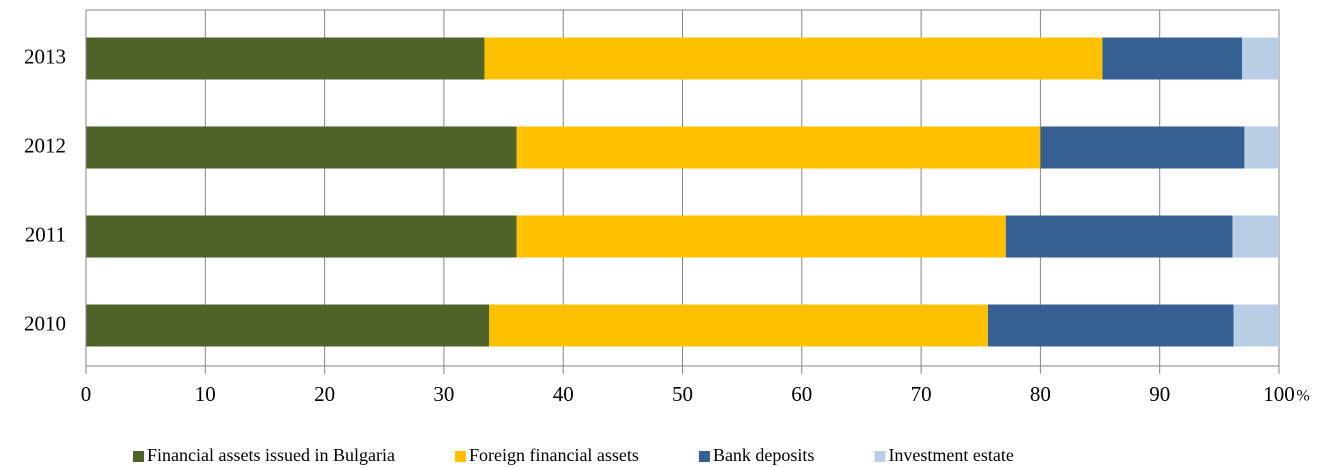 The height and width of the screenshot is (468, 1325). Describe the element at coordinates (1040, 394) in the screenshot. I see `x-tick-label: 80` at that location.